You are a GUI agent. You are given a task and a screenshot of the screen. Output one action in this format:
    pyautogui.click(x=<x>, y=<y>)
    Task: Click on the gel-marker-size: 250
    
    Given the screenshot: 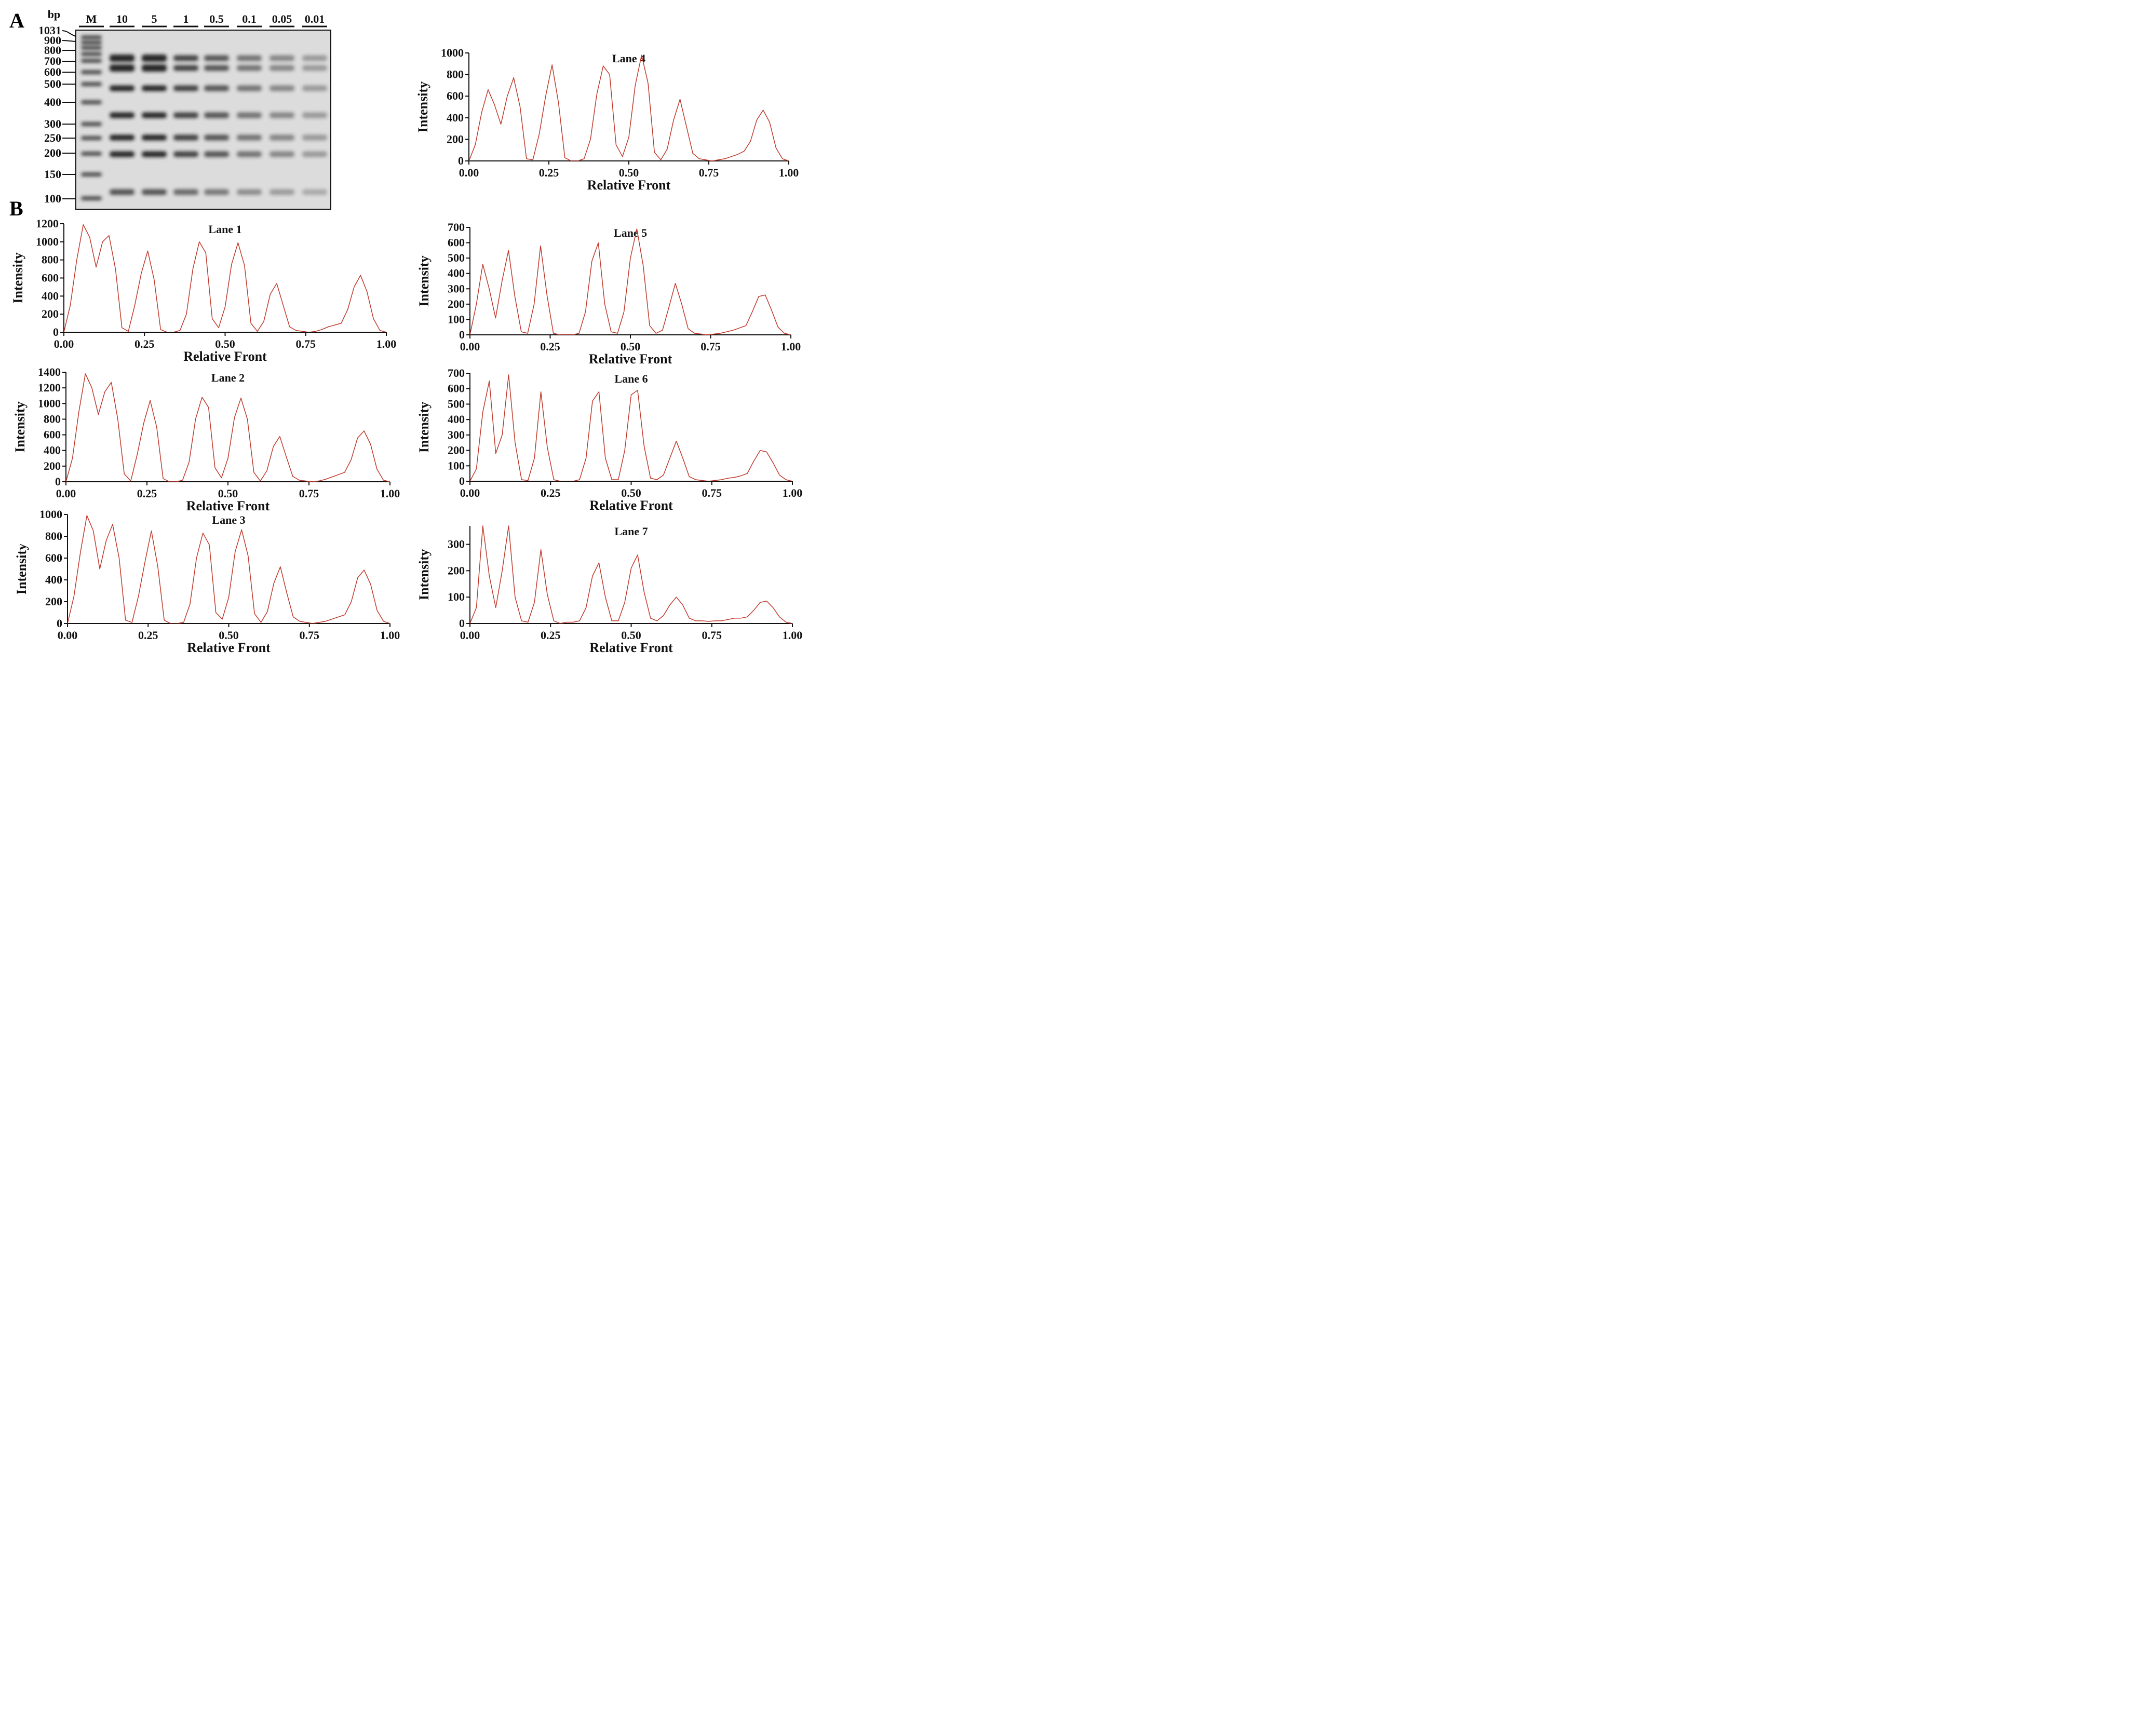 What is the action you would take?
    pyautogui.click(x=52, y=137)
    